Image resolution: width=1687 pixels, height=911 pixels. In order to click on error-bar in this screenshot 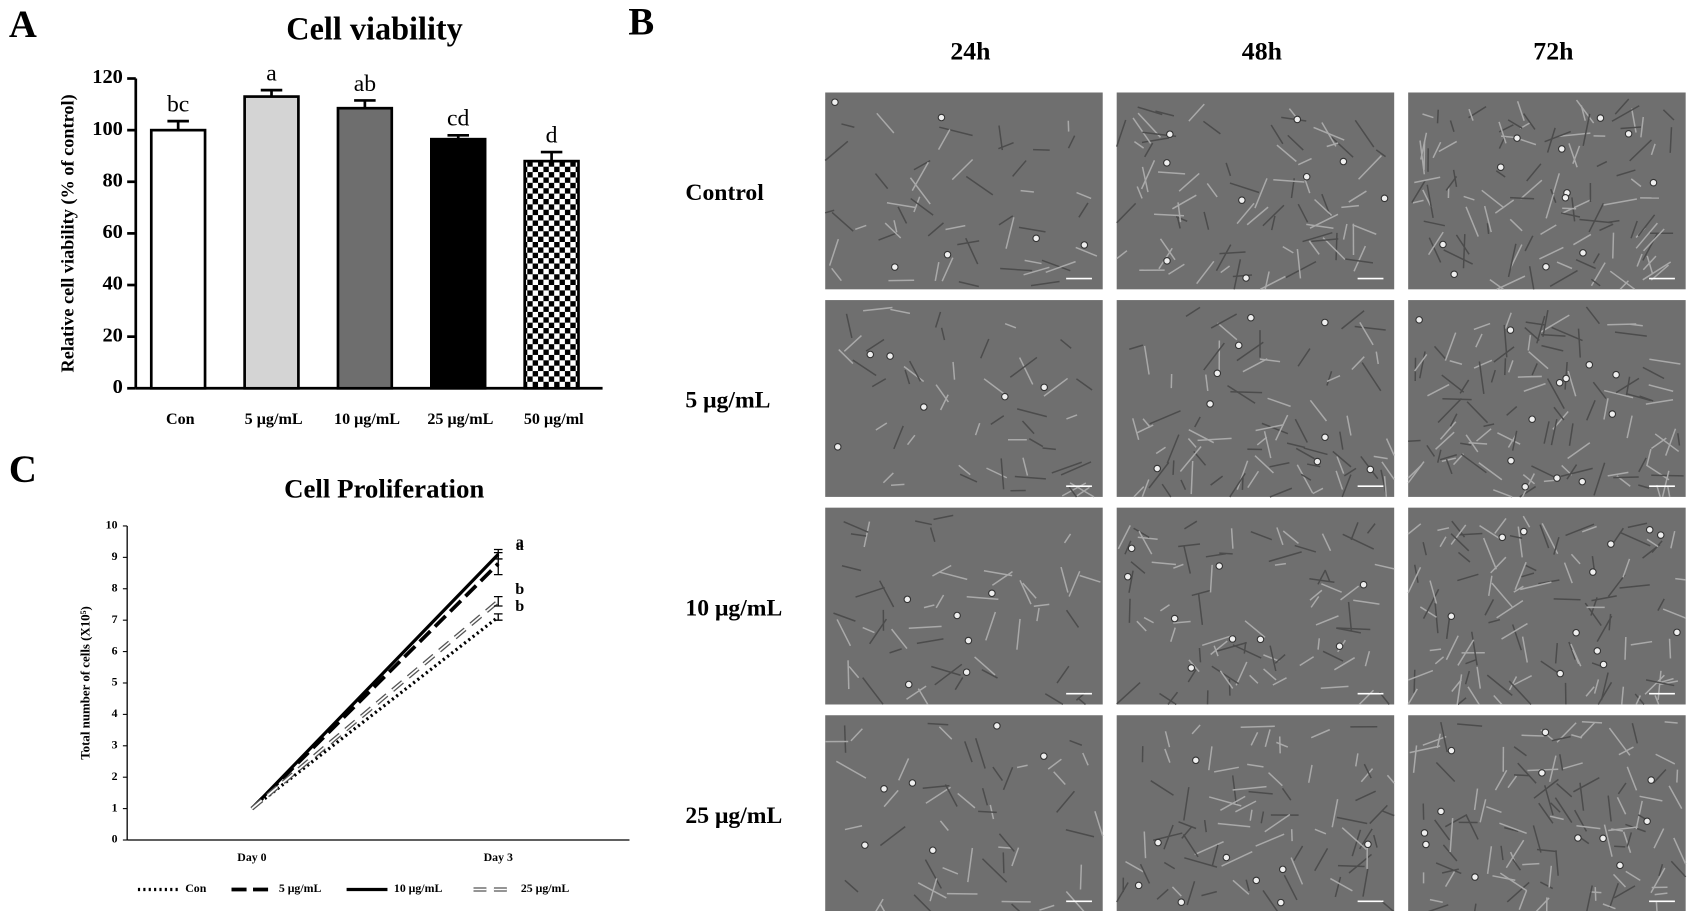, I will do `click(498, 554)`.